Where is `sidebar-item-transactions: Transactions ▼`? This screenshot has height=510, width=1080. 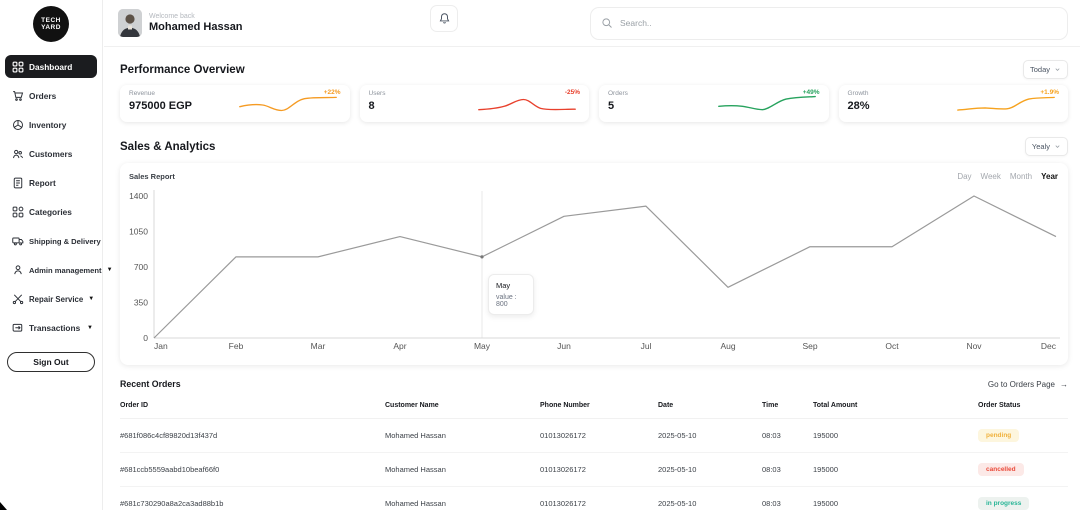
sidebar-item-transactions: Transactions ▼ is located at coordinates (51, 328).